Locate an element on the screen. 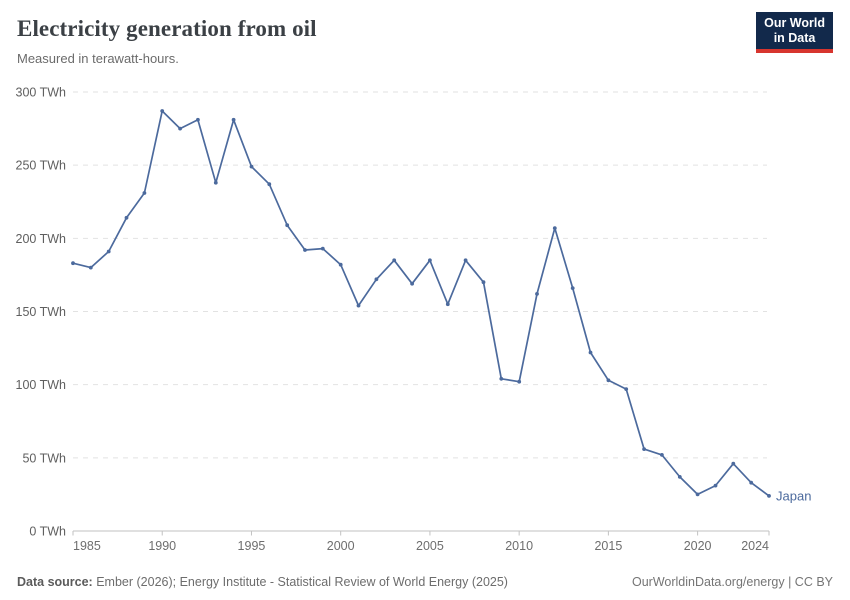 The width and height of the screenshot is (850, 600). data-point-1985 is located at coordinates (73, 263).